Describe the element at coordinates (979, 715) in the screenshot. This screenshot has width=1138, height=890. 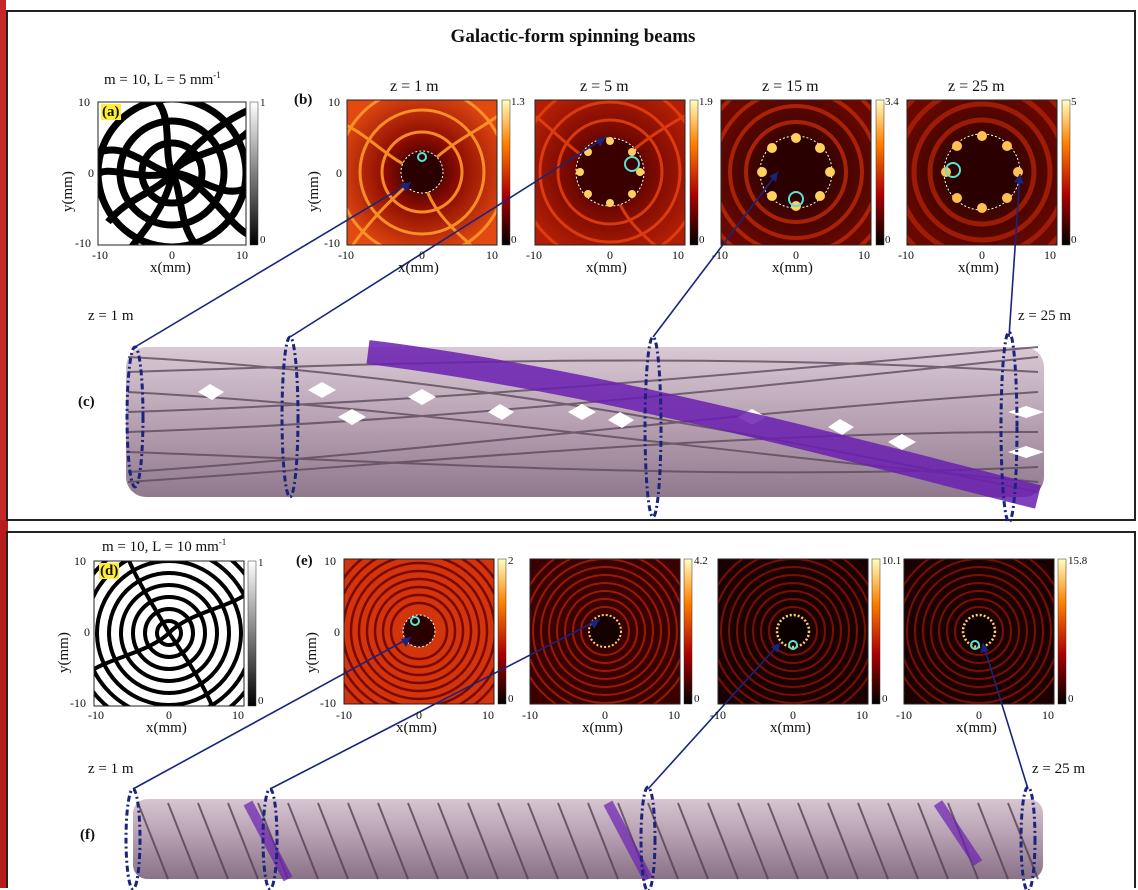
I see `tick-e4-x-mid: 0` at that location.